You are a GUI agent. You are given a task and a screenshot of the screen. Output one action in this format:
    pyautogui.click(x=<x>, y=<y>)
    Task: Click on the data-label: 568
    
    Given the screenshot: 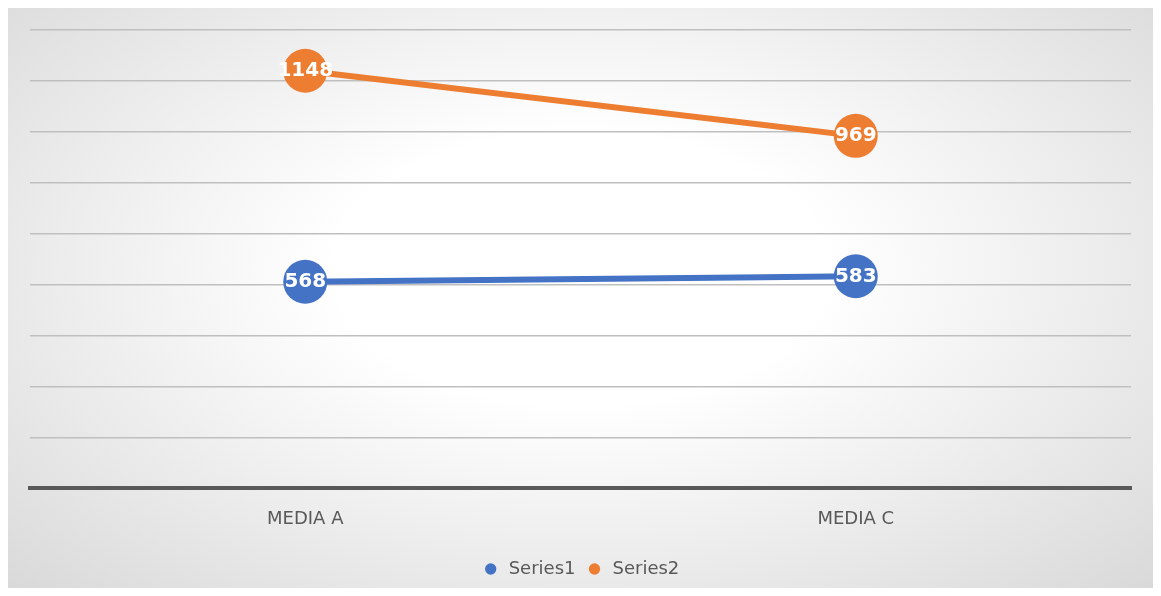 What is the action you would take?
    pyautogui.click(x=305, y=279)
    